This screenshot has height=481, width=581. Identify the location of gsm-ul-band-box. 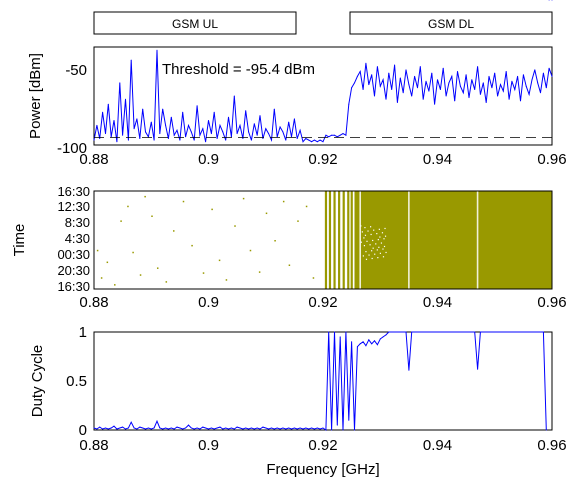
(195, 23).